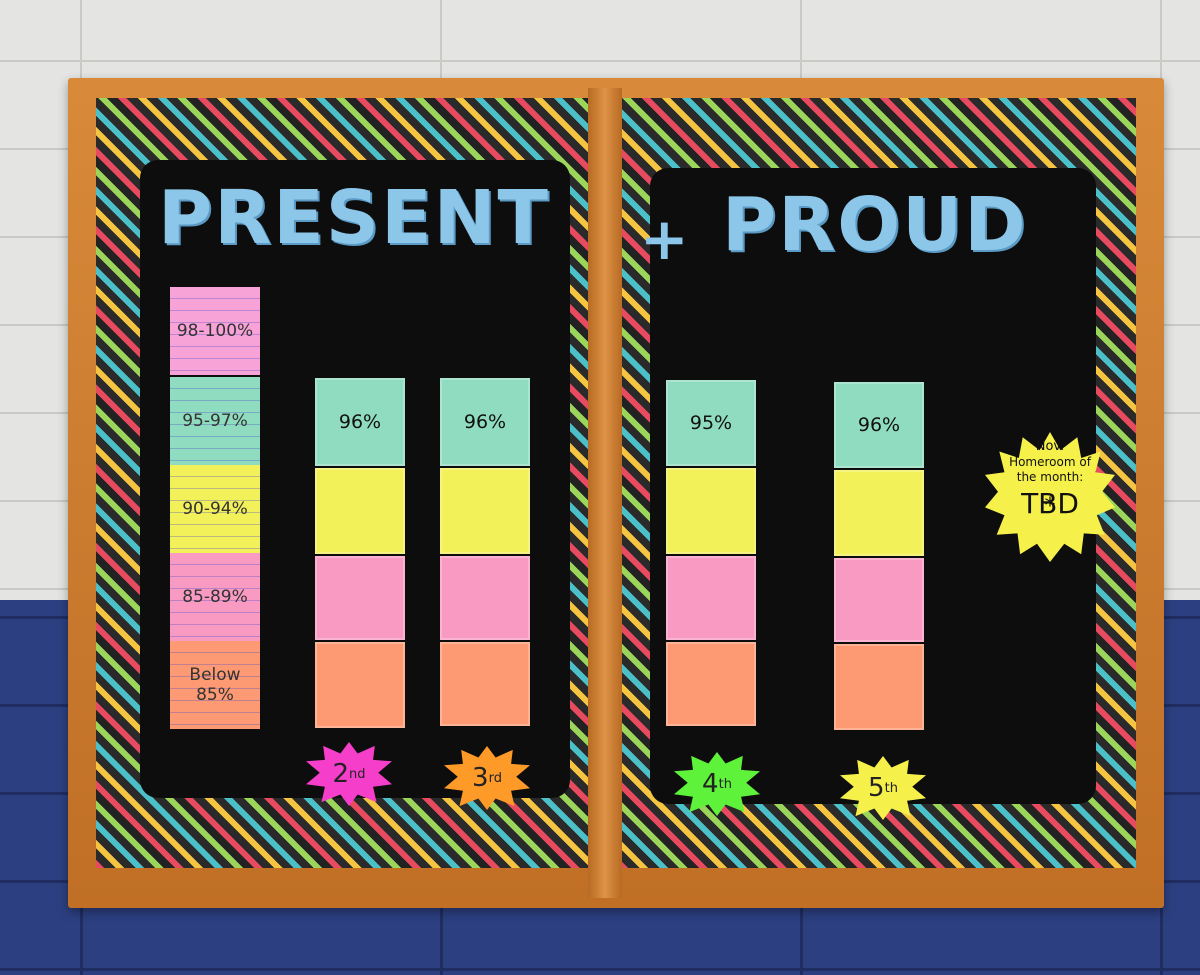 The width and height of the screenshot is (1200, 975). Describe the element at coordinates (215, 597) in the screenshot. I see `legend-card-85-89: 85-89%` at that location.